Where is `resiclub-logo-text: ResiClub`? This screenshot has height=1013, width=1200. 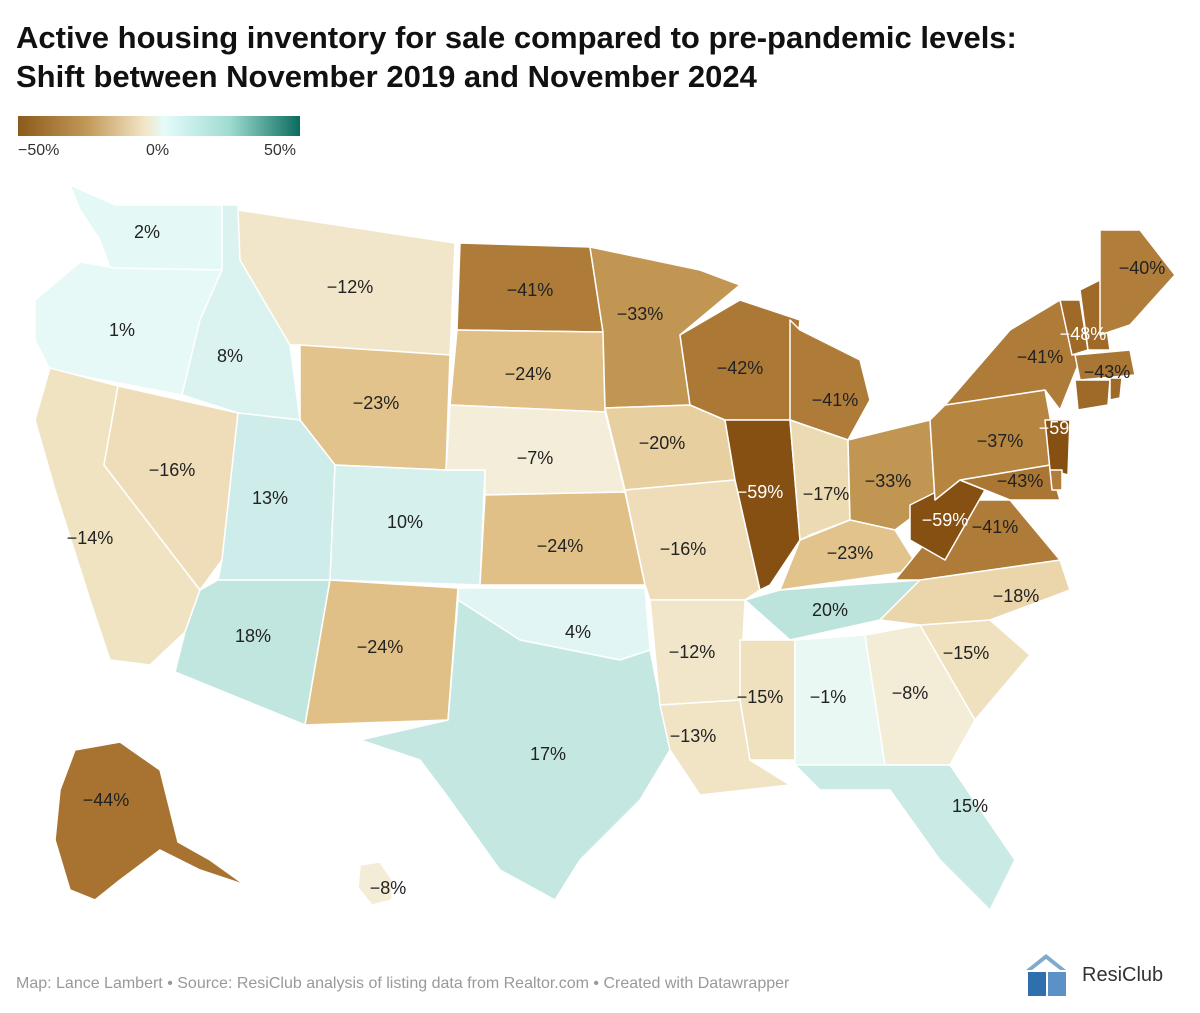 resiclub-logo-text: ResiClub is located at coordinates (1123, 975).